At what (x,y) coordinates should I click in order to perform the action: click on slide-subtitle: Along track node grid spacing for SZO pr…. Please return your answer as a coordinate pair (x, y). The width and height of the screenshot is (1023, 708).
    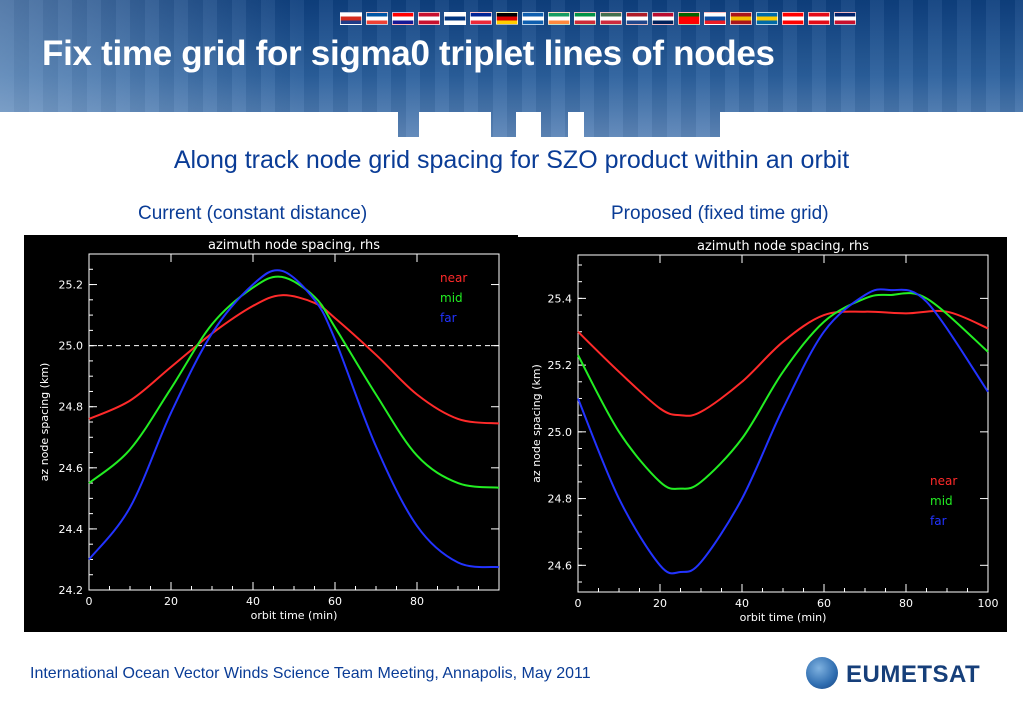
    Looking at the image, I should click on (511, 160).